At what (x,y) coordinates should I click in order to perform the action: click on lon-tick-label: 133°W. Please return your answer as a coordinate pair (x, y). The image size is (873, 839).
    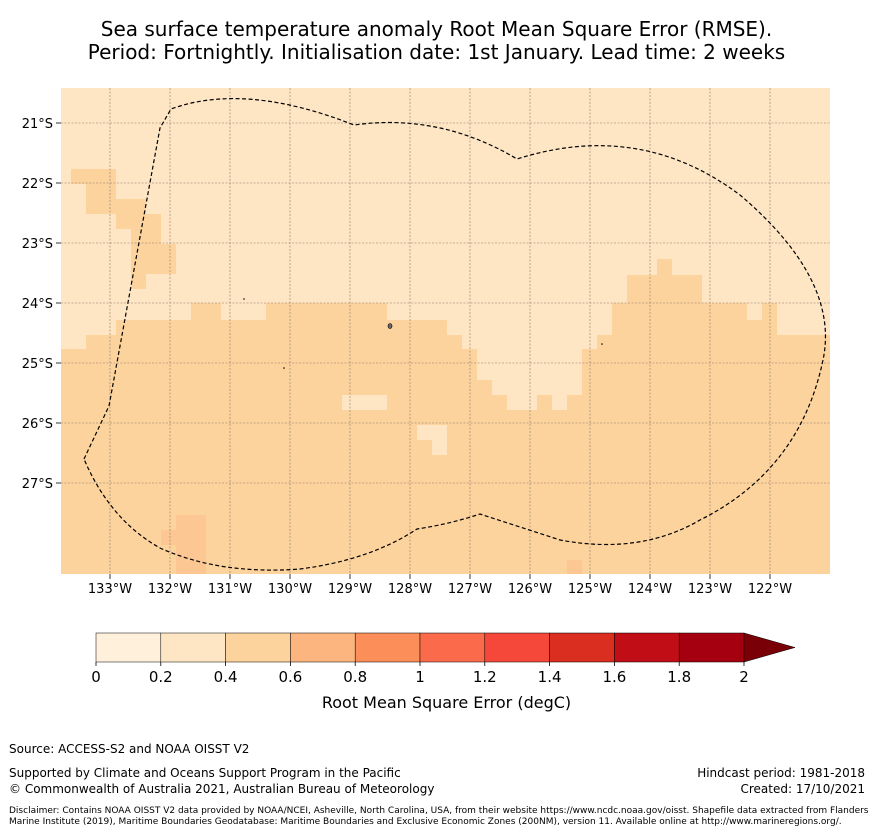
    Looking at the image, I should click on (110, 589).